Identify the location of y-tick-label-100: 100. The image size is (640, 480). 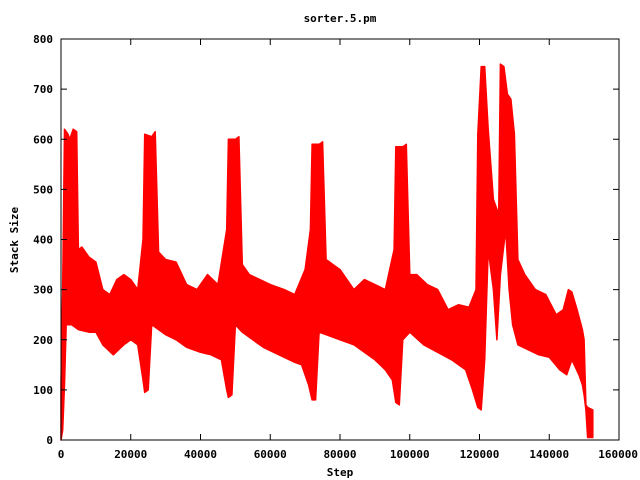
(43, 390).